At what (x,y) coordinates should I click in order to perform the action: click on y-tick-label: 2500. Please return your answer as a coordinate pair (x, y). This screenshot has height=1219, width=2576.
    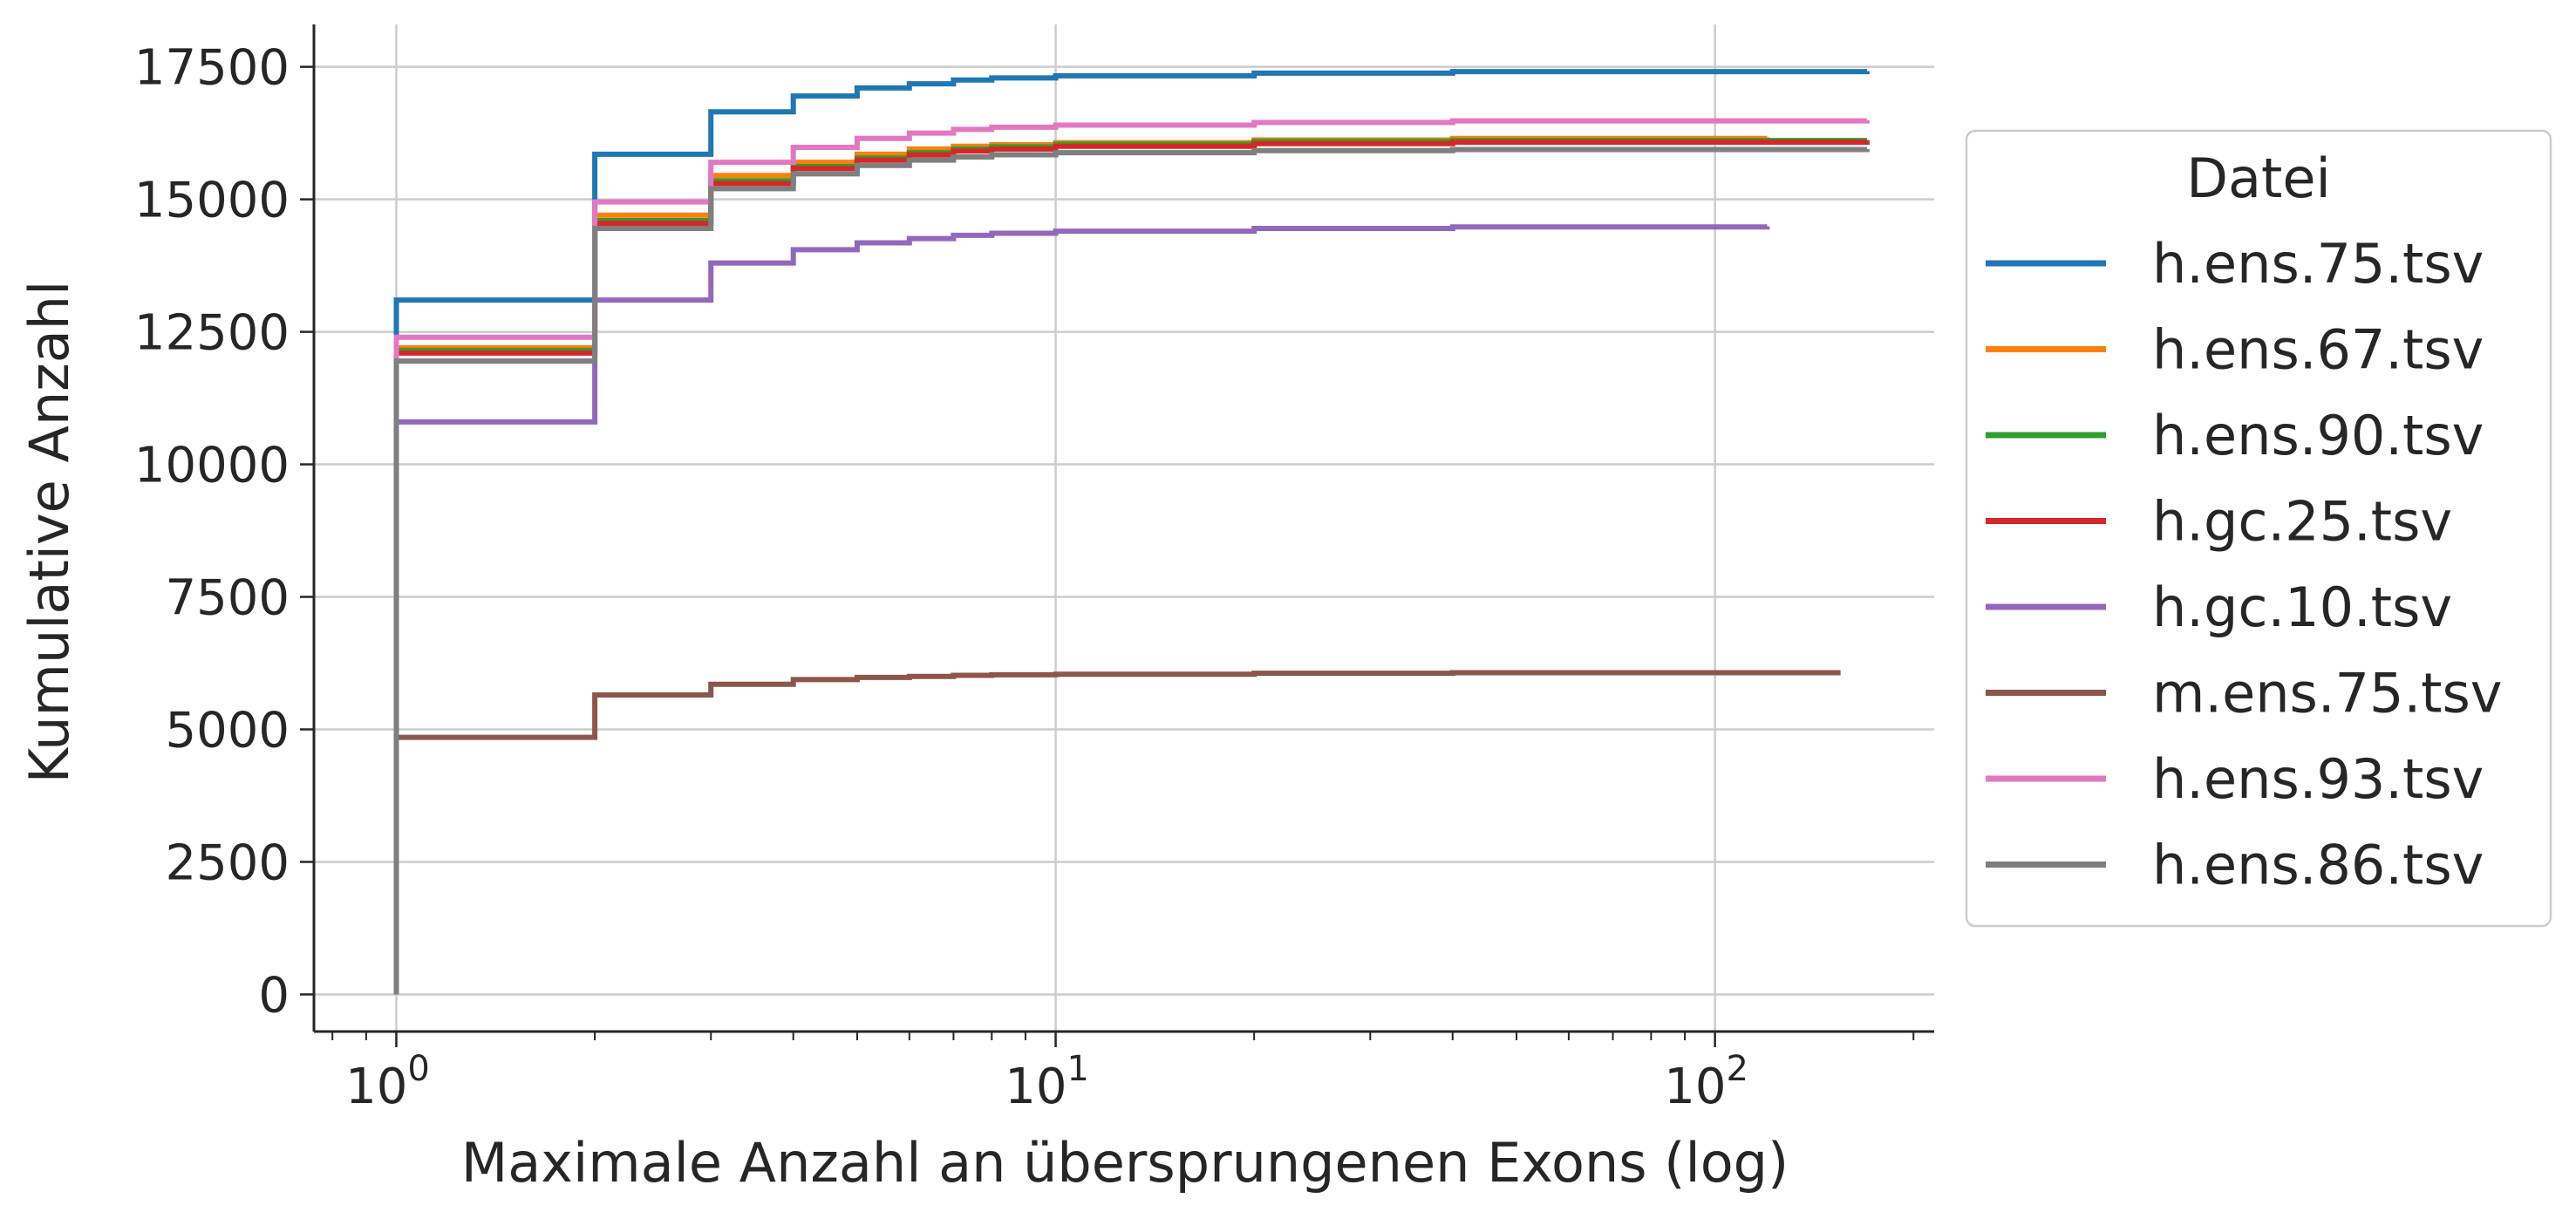
    Looking at the image, I should click on (228, 863).